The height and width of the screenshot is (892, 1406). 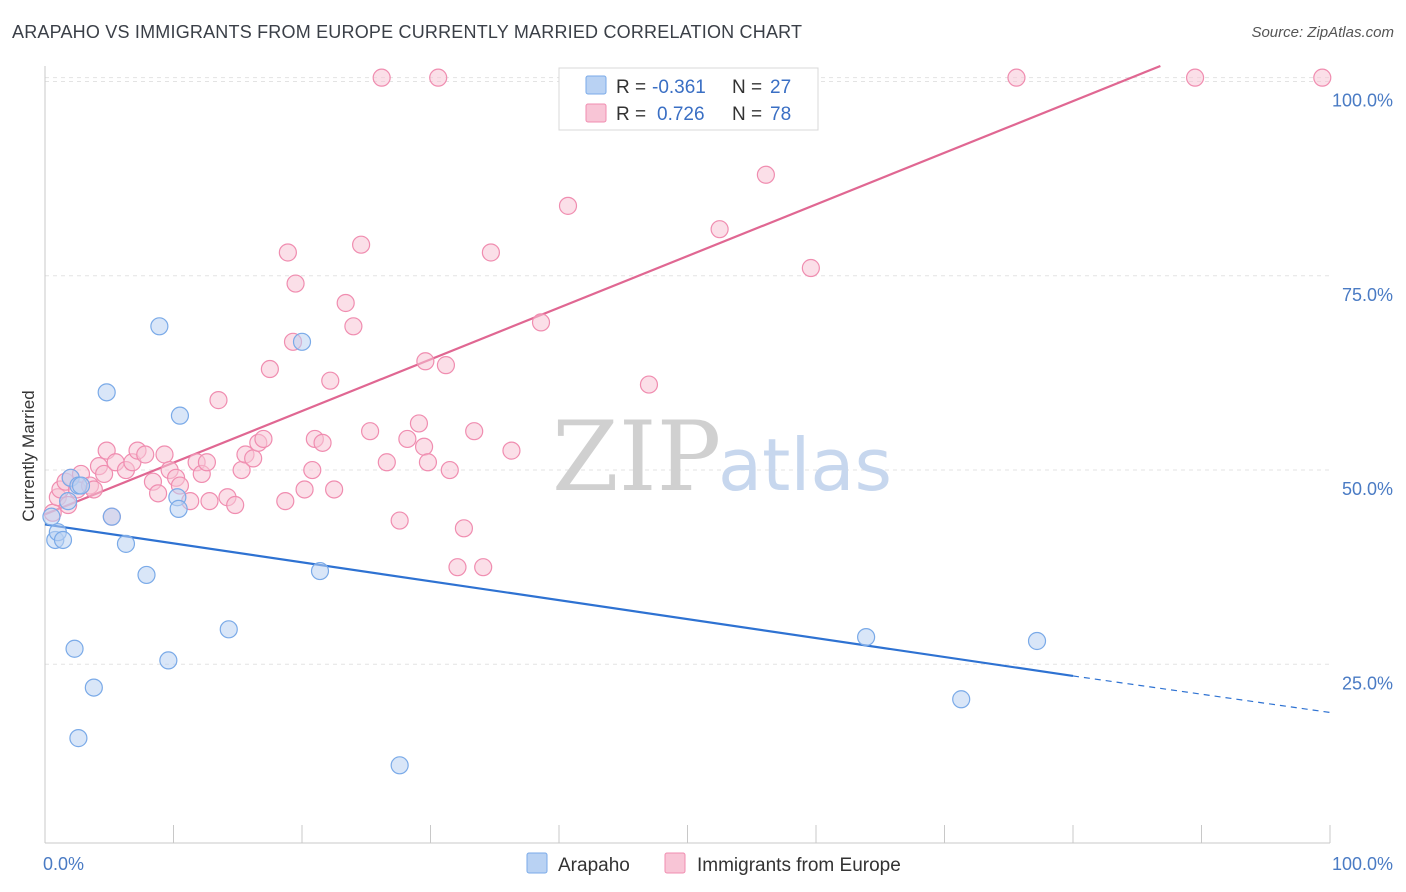 I want to click on source-label: Source: ZipAtlas.com, so click(x=1322, y=32).